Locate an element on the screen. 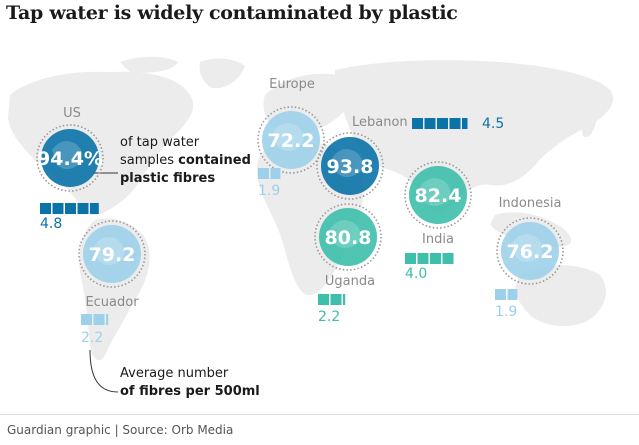  region-uganda: 80.8 Uganda 2.2 is located at coordinates (348, 264).